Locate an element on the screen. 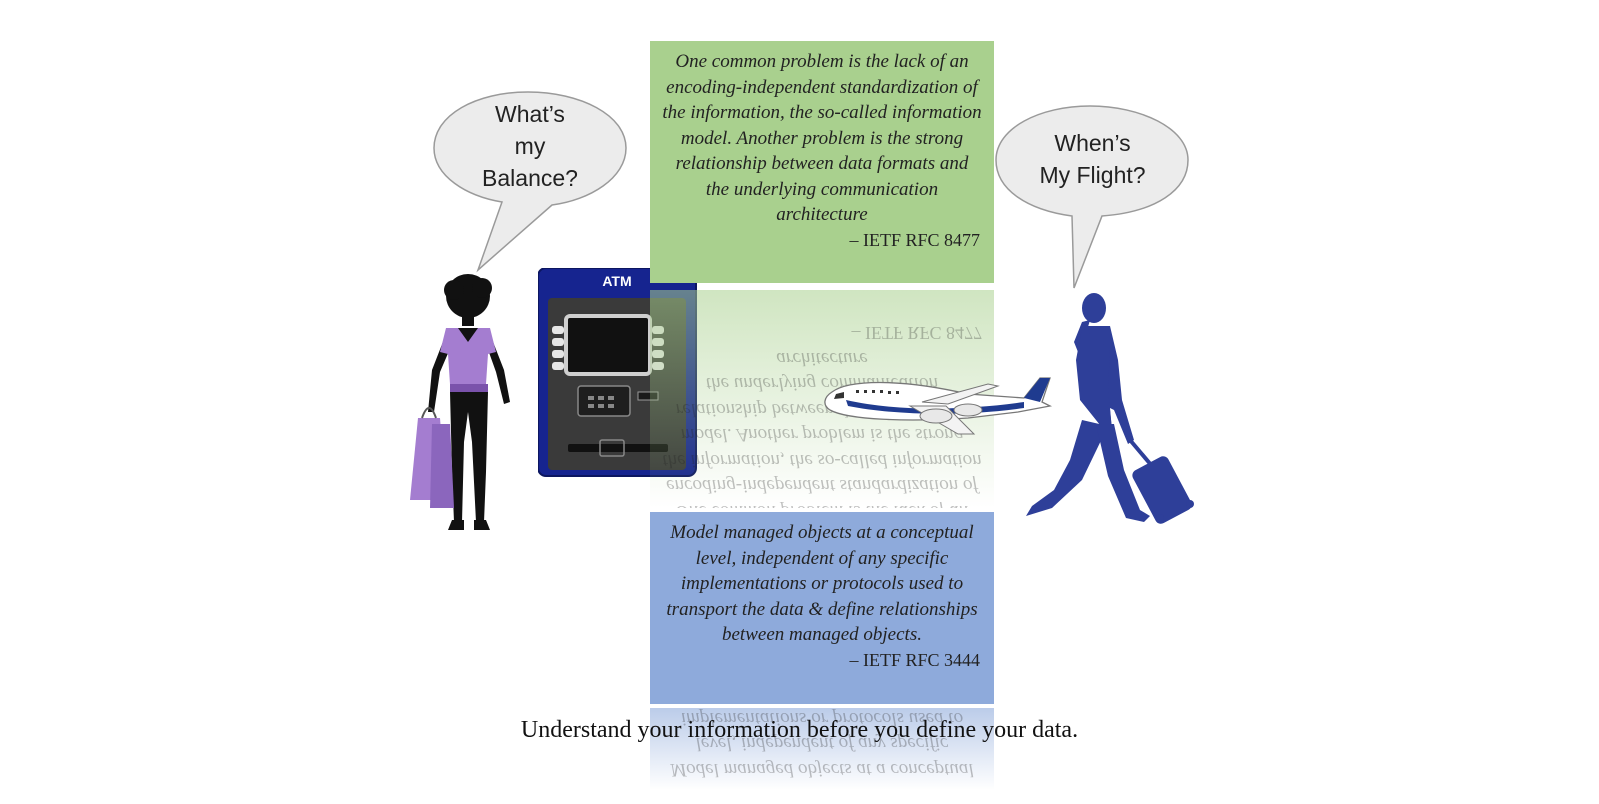 This screenshot has width=1599, height=804. bubble-left-line2: my is located at coordinates (530, 146).